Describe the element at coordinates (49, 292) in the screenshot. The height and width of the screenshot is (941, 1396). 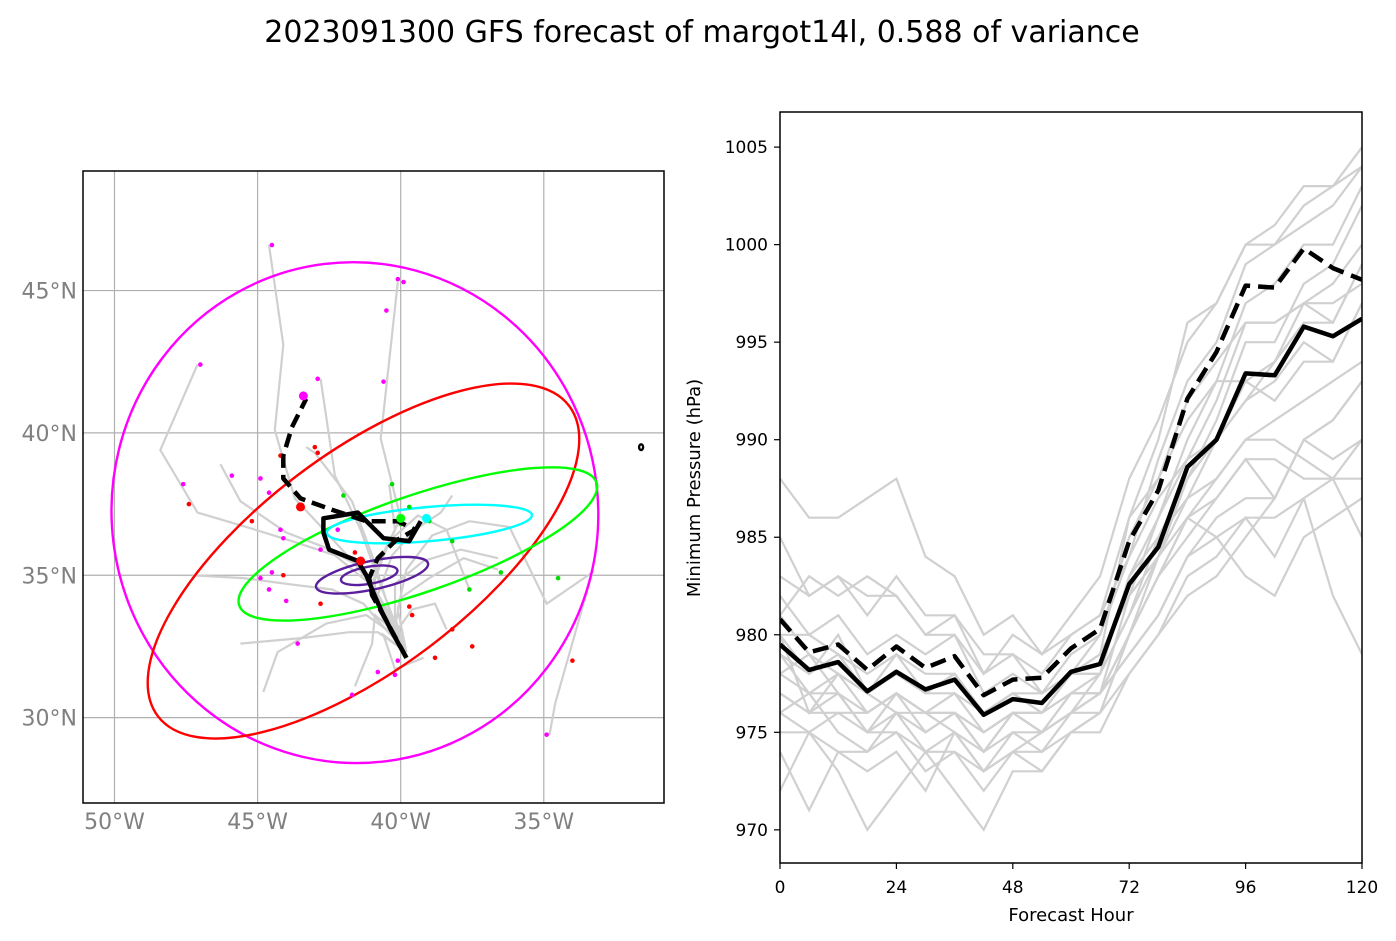
I see `map-lat-tick-label: 45°N` at that location.